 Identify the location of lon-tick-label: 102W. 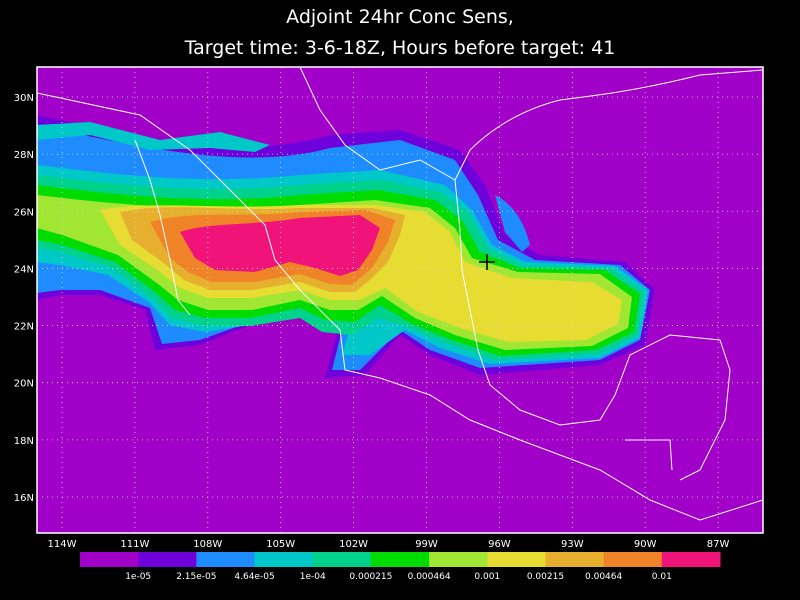
(353, 544).